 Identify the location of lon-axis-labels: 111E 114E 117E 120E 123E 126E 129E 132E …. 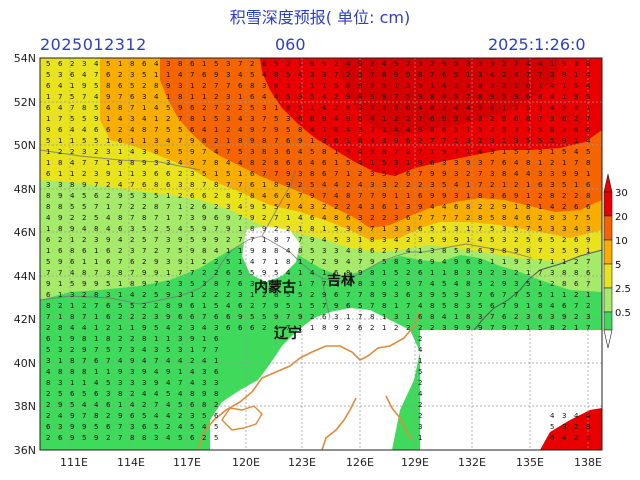
(331, 462).